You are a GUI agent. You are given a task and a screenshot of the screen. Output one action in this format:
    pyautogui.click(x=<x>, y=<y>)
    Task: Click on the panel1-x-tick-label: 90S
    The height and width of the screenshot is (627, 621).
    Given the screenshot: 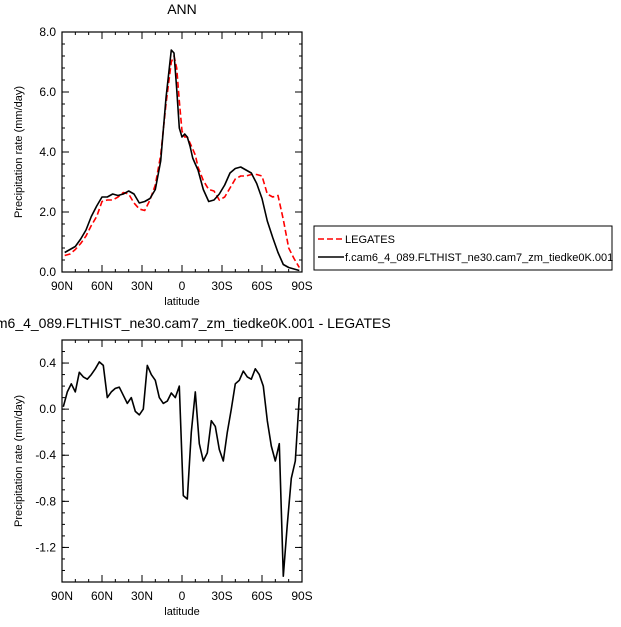 What is the action you would take?
    pyautogui.click(x=301, y=286)
    